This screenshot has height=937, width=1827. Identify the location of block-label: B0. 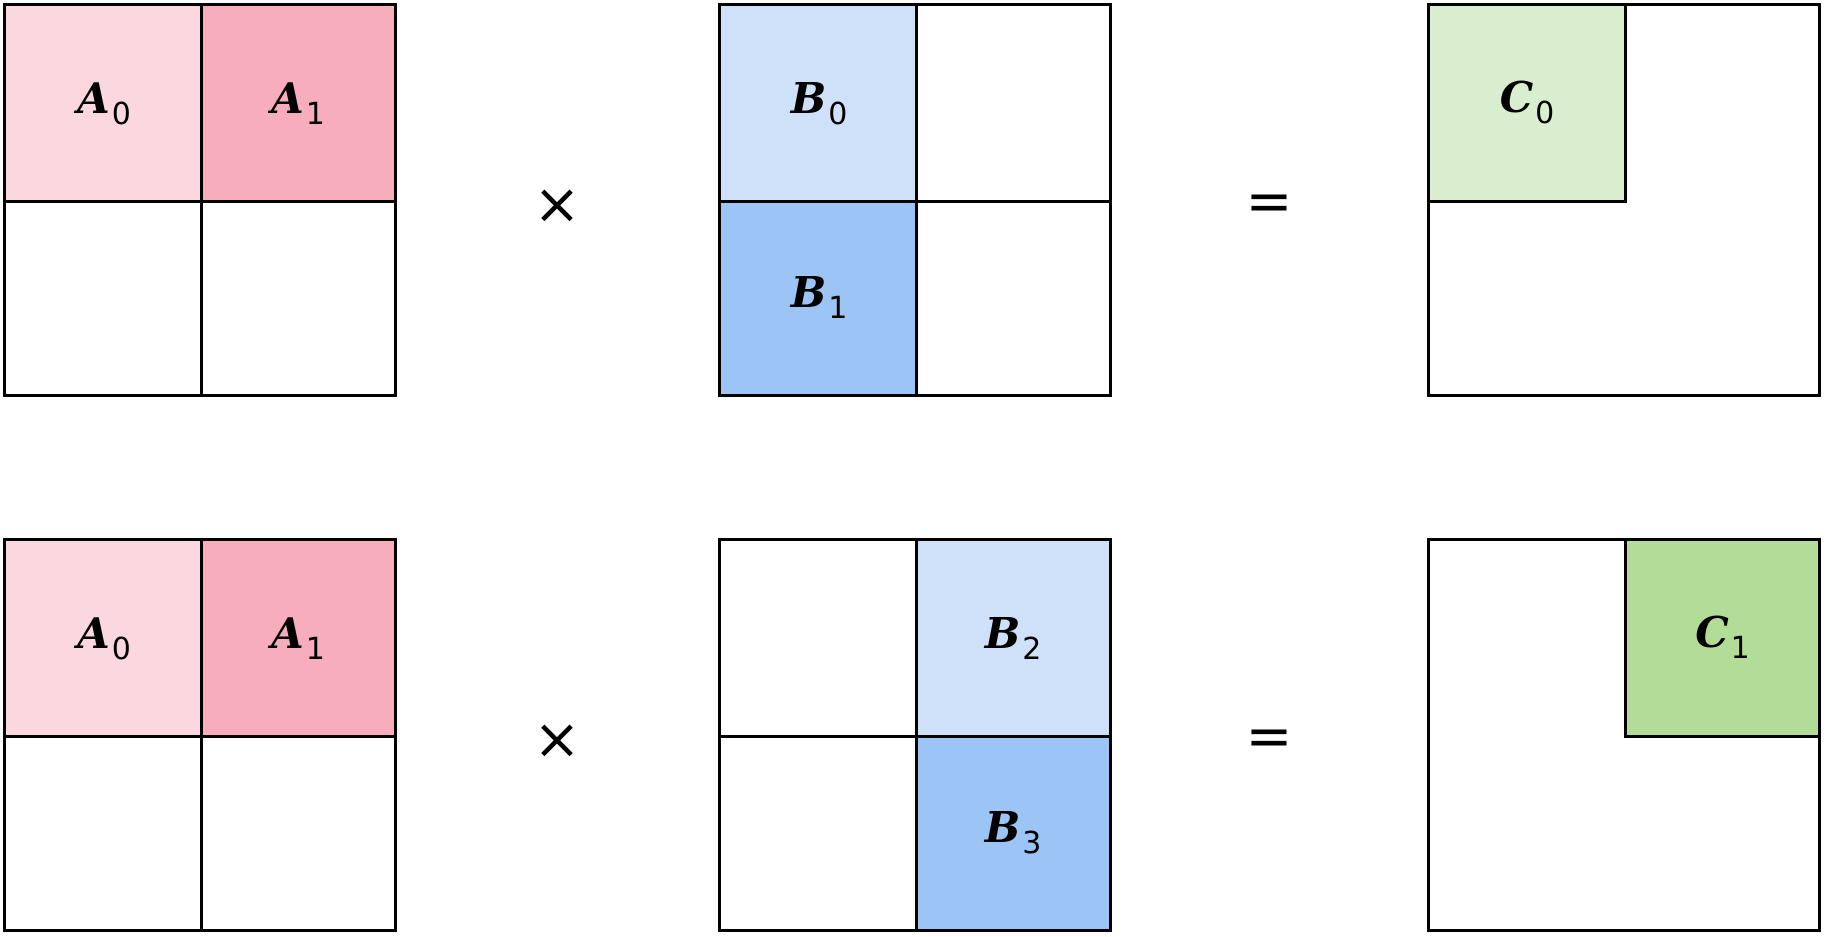
(819, 103).